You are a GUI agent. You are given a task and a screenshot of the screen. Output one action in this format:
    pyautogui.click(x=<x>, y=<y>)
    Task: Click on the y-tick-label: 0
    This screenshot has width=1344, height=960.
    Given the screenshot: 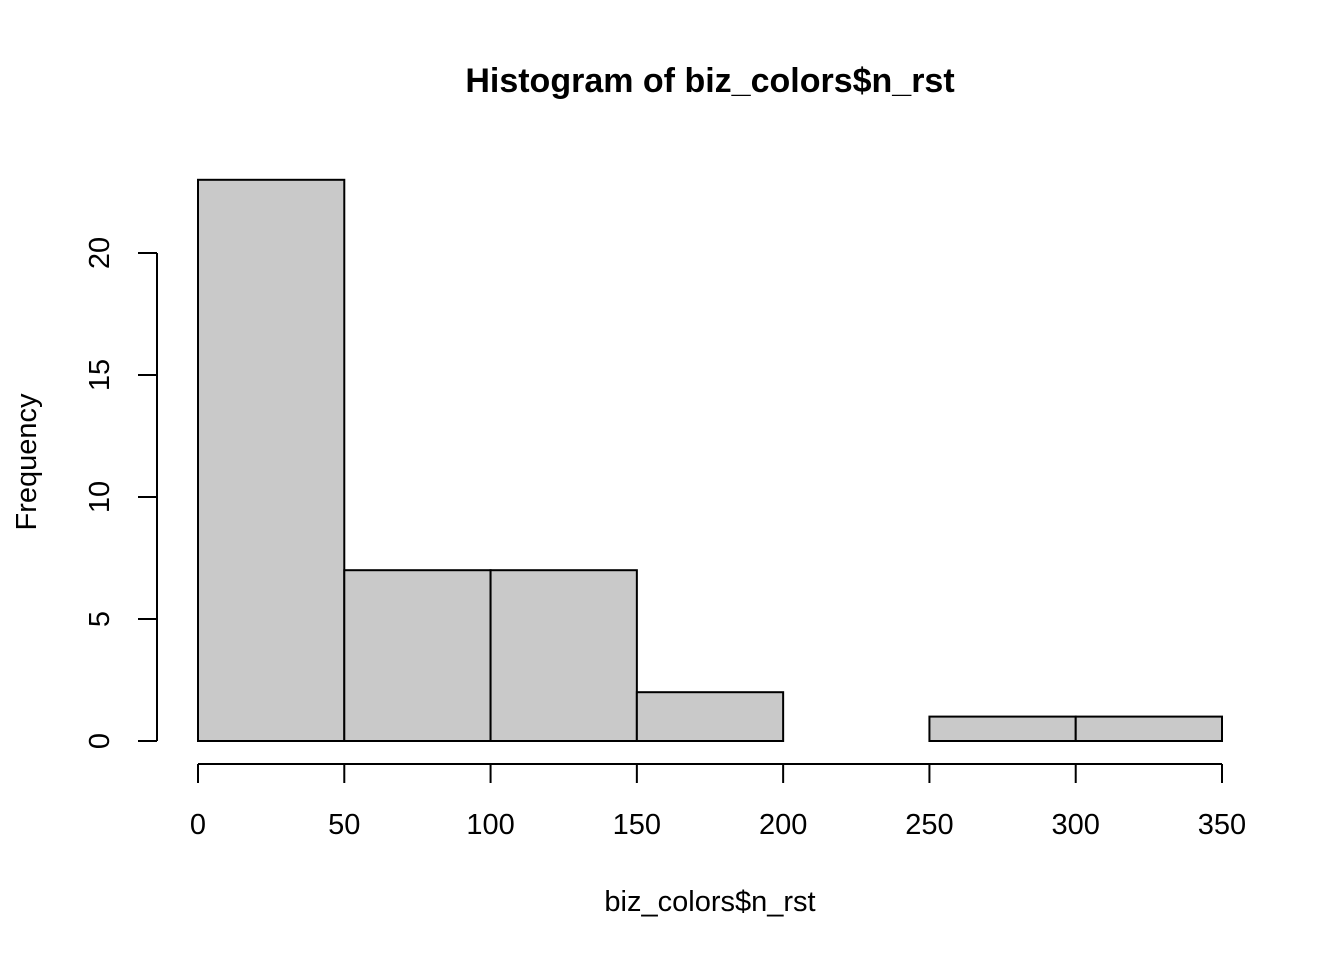 What is the action you would take?
    pyautogui.click(x=100, y=741)
    